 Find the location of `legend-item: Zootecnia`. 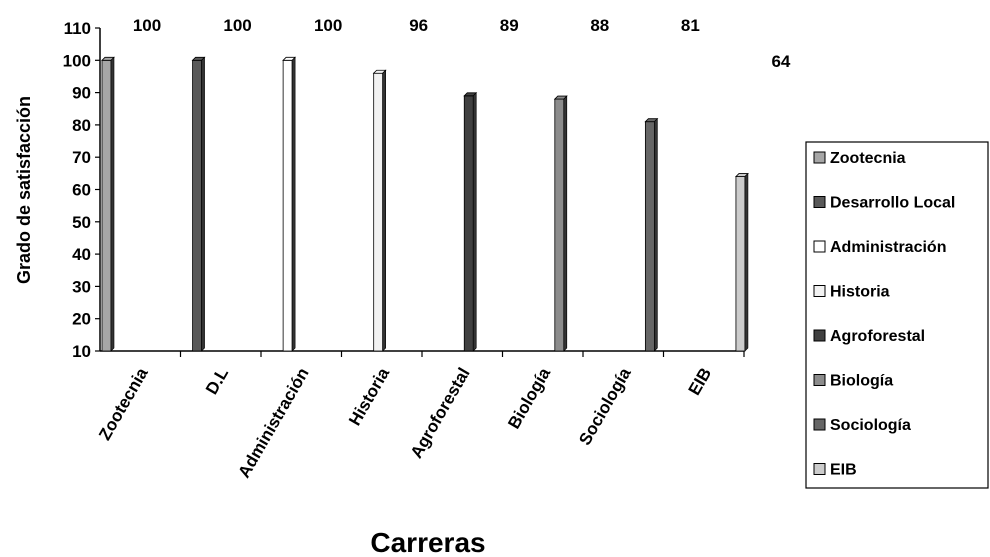

legend-item: Zootecnia is located at coordinates (859, 158).